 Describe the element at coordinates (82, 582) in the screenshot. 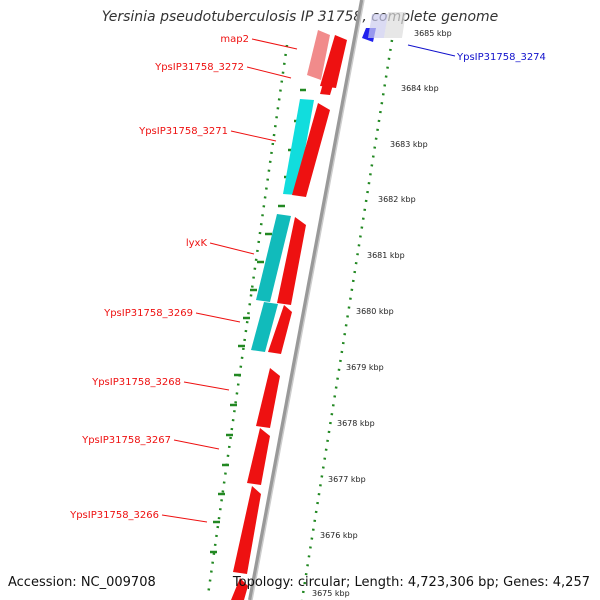

I see `accession-text: Accession: NC_009708` at that location.